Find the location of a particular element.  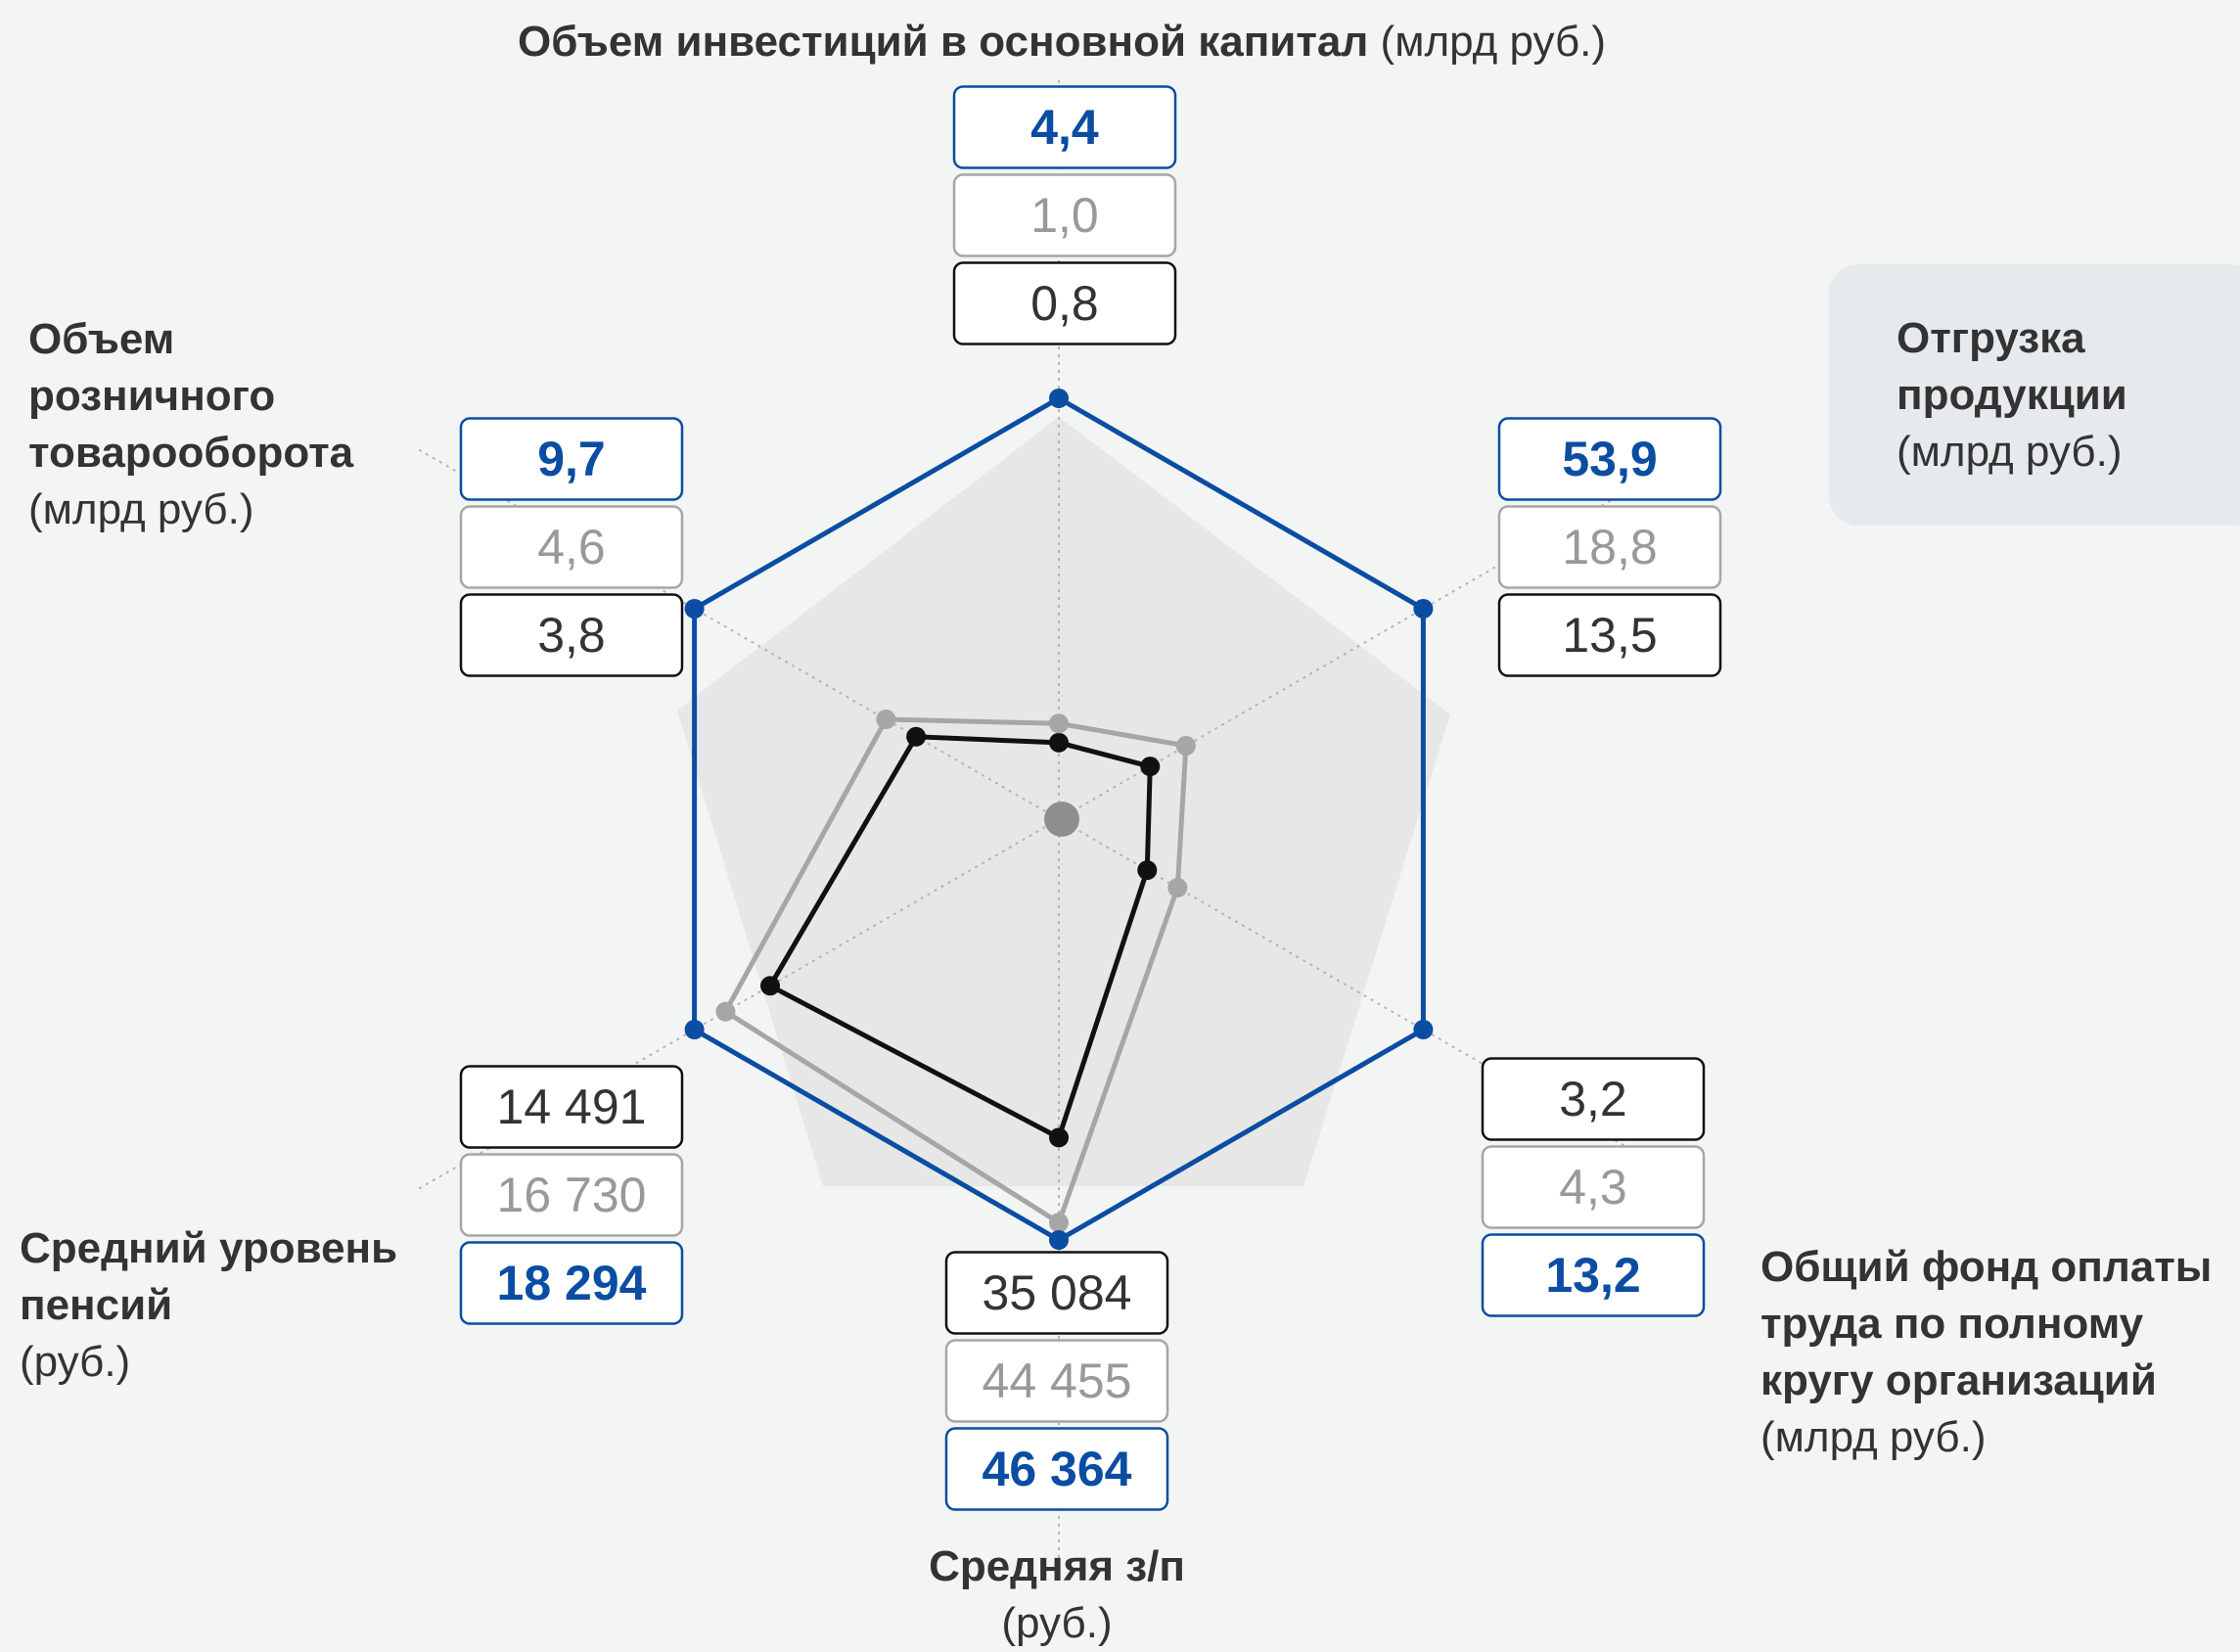

value-label: 9,7 is located at coordinates (572, 459).